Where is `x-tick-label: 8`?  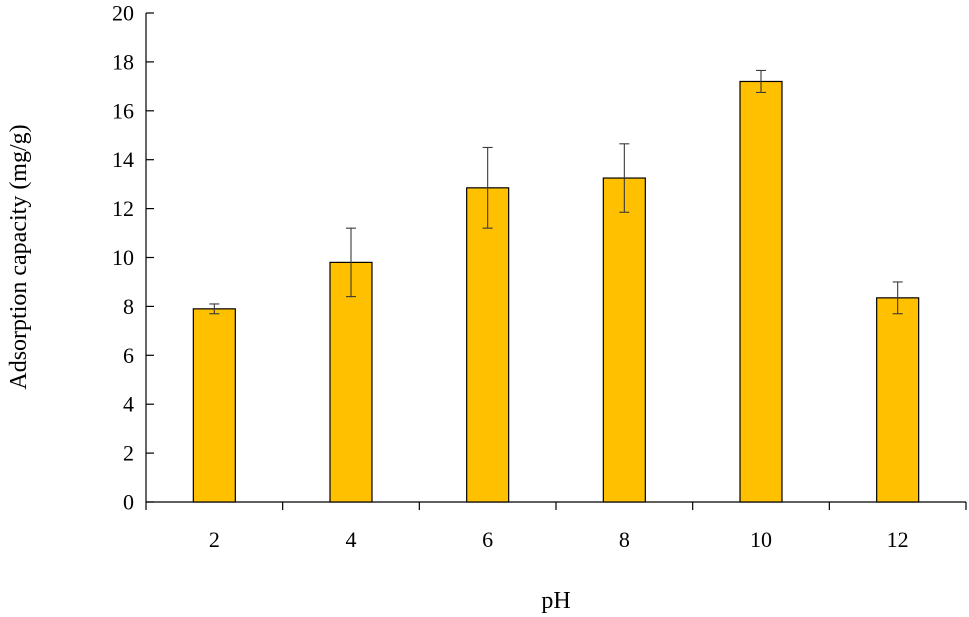
x-tick-label: 8 is located at coordinates (624, 539).